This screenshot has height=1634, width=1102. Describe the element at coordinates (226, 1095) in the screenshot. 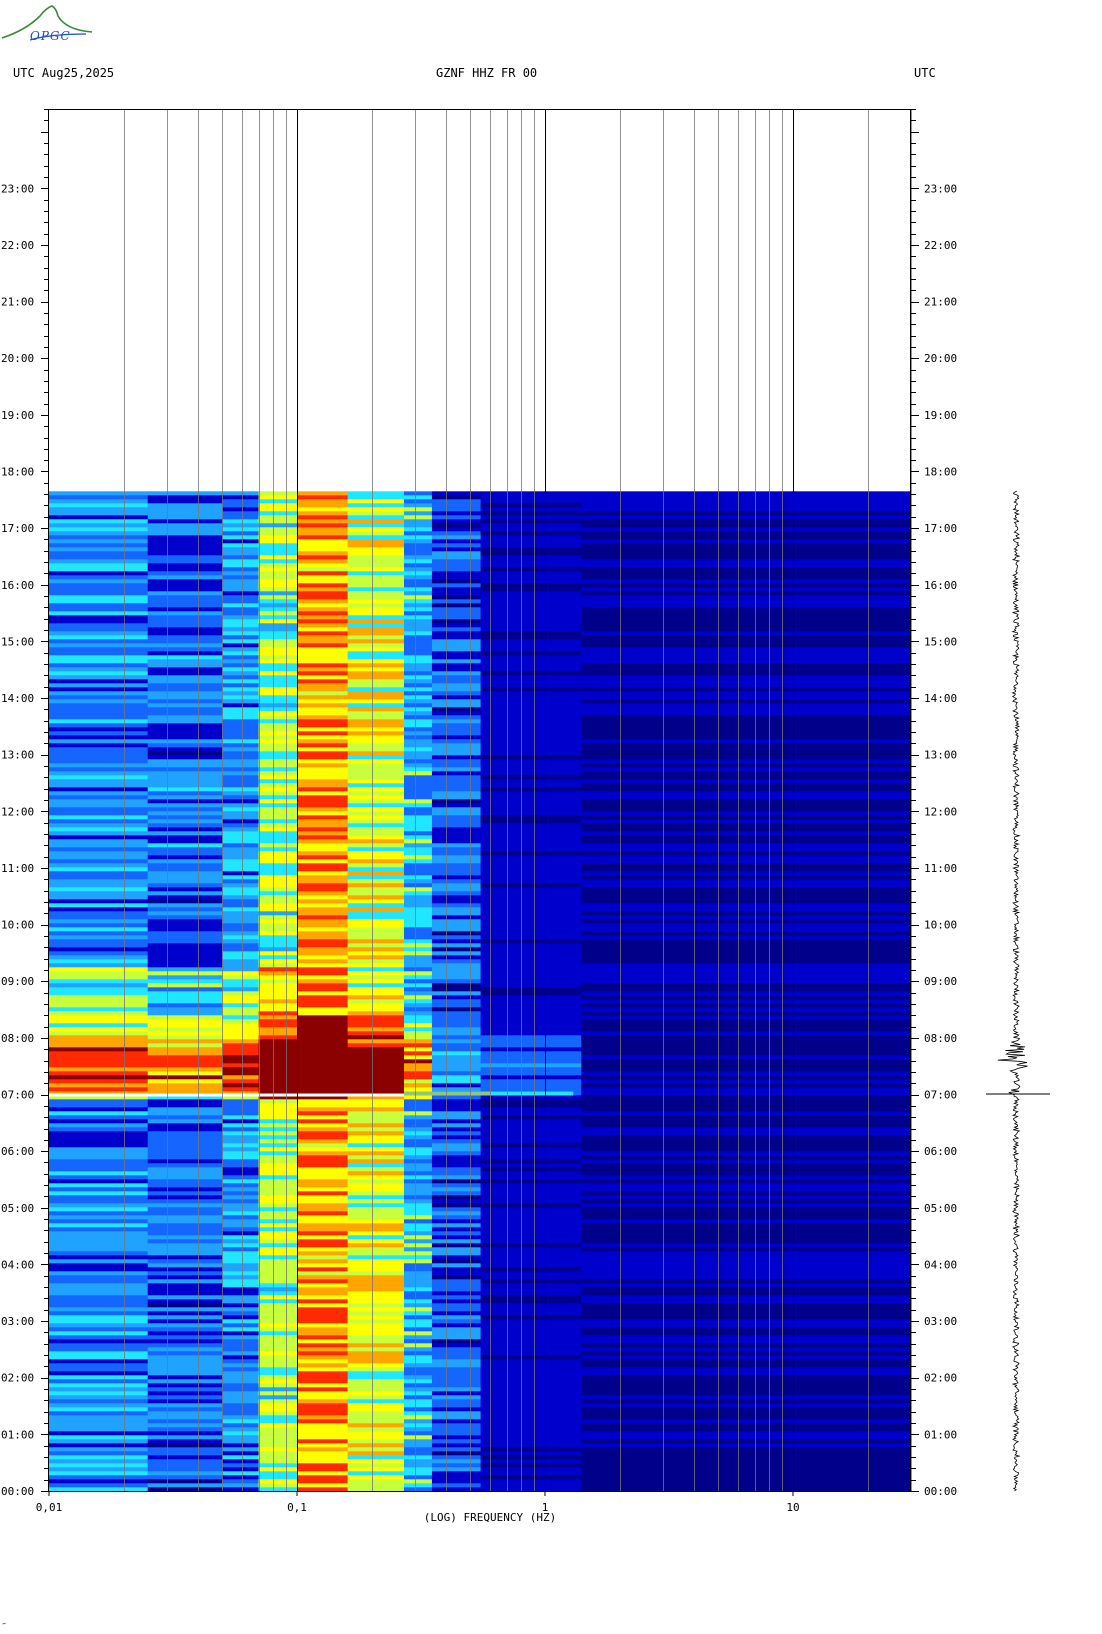

I see `event-gap` at that location.